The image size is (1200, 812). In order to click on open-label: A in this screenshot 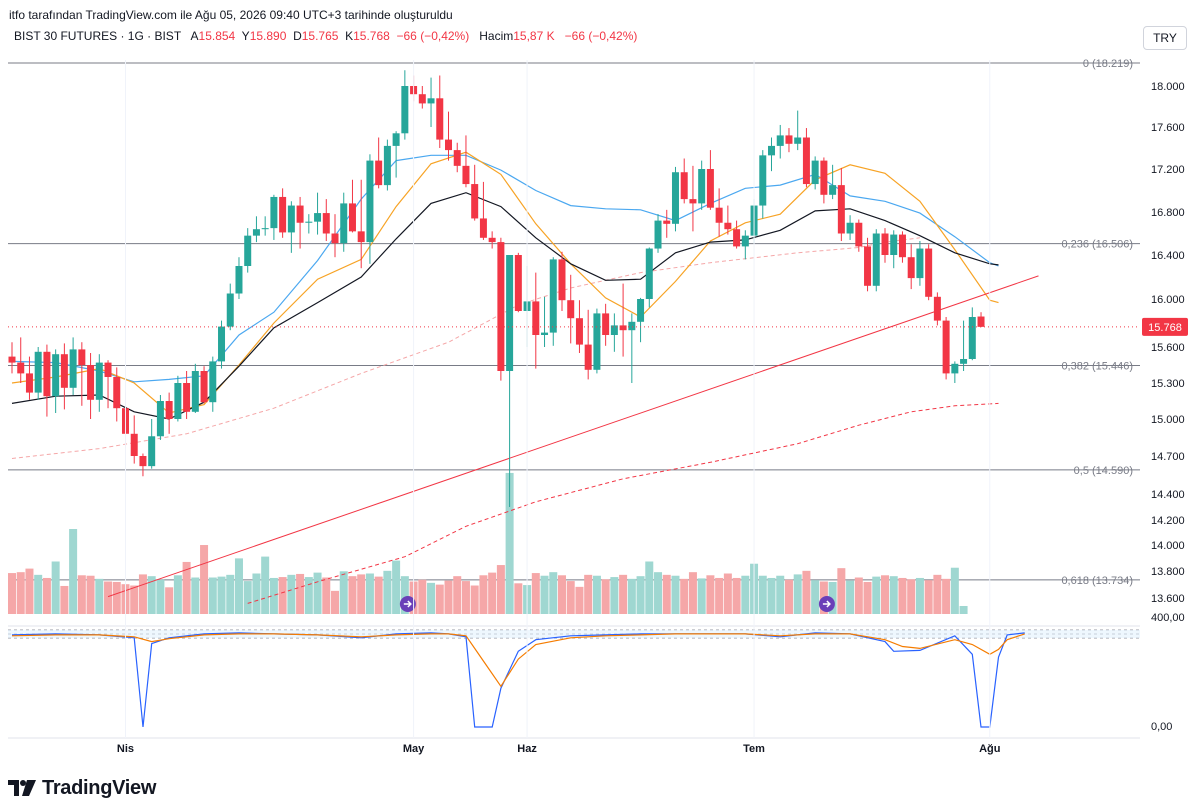, I will do `click(194, 36)`.